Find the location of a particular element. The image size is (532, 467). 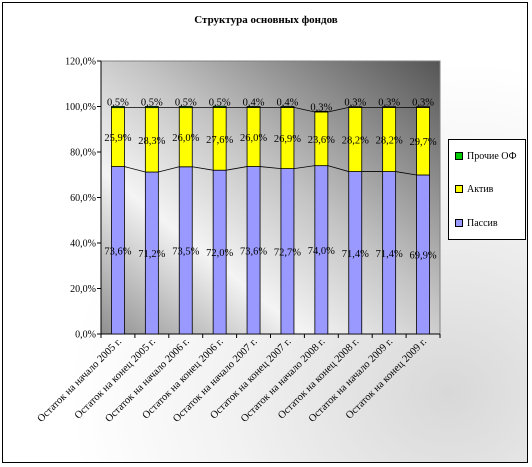

y-tick-label: 40,0% is located at coordinates (83, 244).